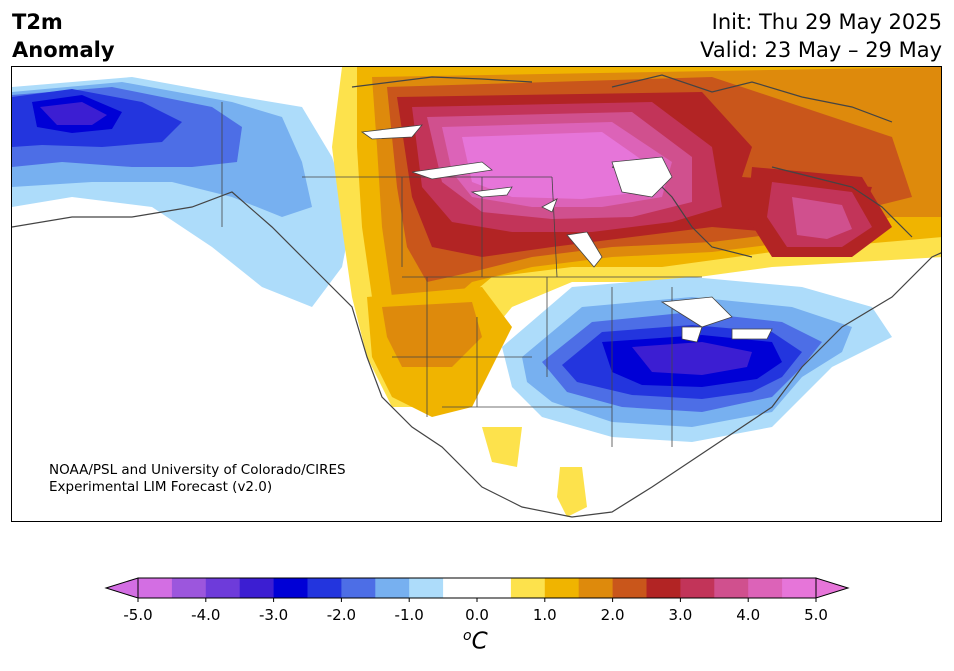 The width and height of the screenshot is (954, 671). What do you see at coordinates (613, 615) in the screenshot?
I see `colorbar-tick-label: 2.0` at bounding box center [613, 615].